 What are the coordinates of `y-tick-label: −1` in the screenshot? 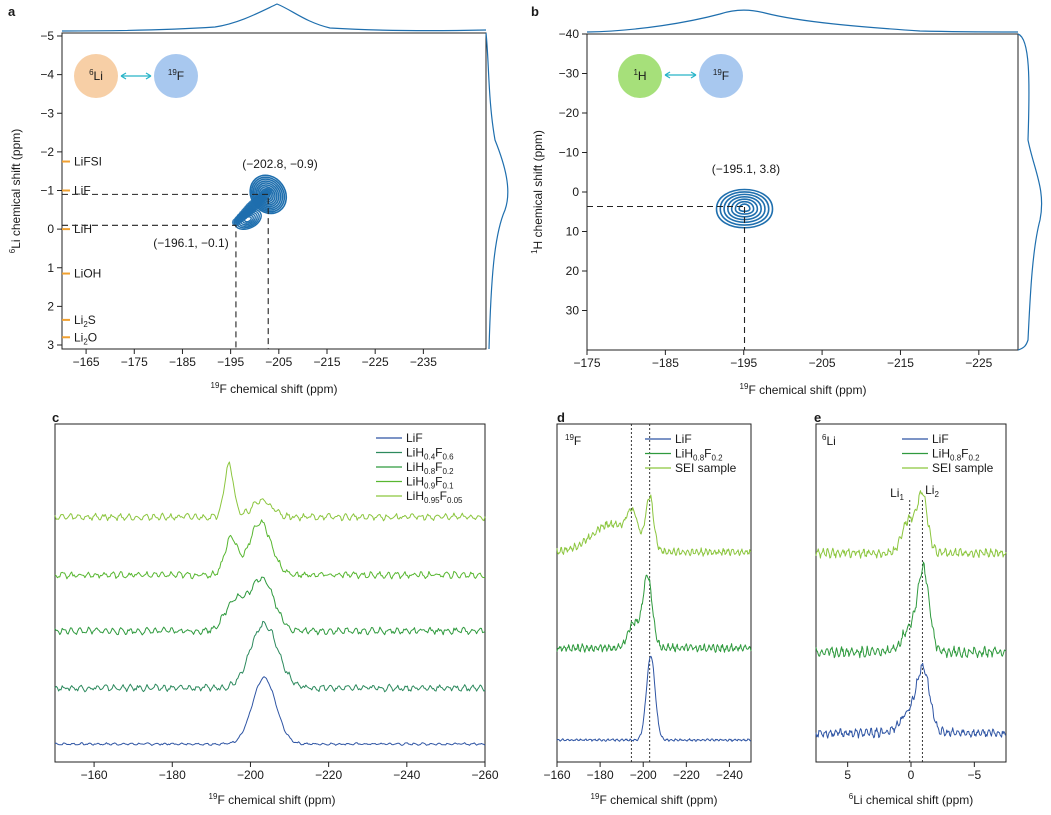 It's located at (47, 191).